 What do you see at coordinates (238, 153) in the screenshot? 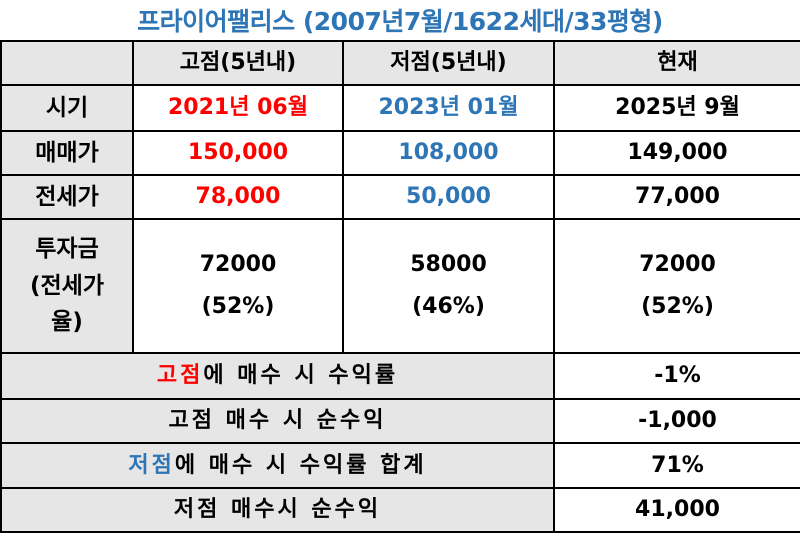
I see `sale-high: 150,000` at bounding box center [238, 153].